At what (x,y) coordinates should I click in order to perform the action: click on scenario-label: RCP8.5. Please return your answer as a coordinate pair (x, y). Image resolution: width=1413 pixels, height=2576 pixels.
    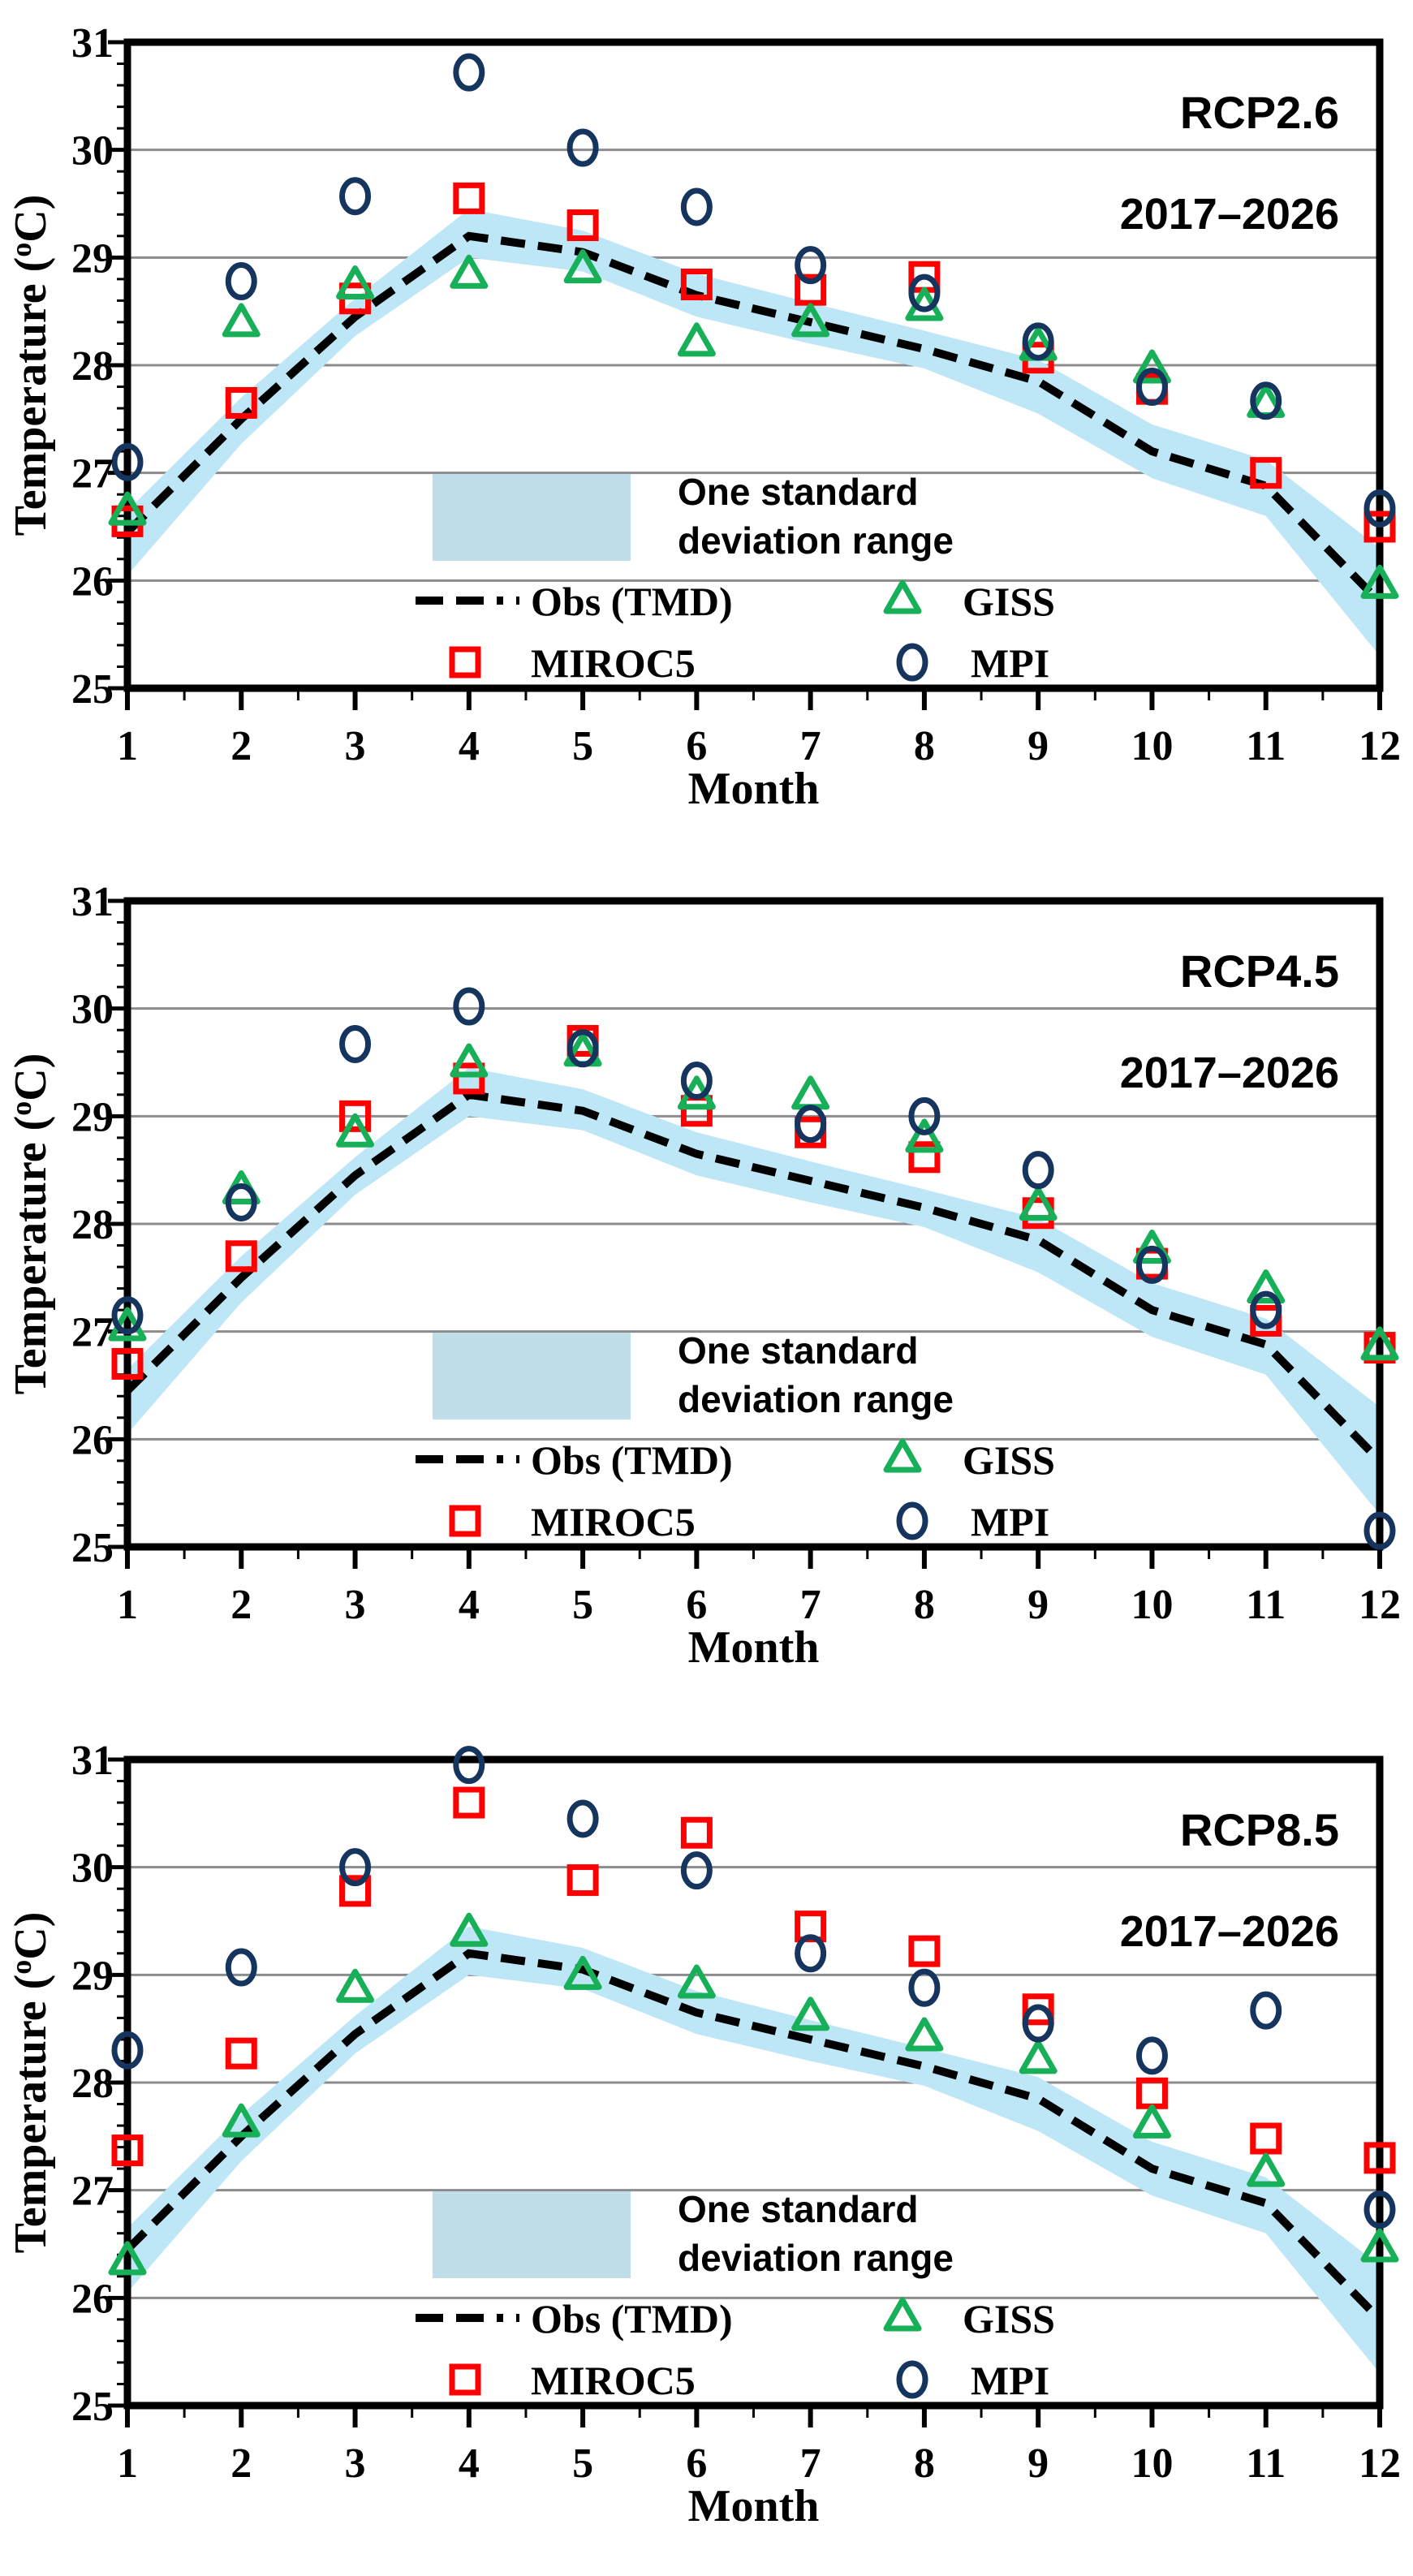
    Looking at the image, I should click on (1260, 1830).